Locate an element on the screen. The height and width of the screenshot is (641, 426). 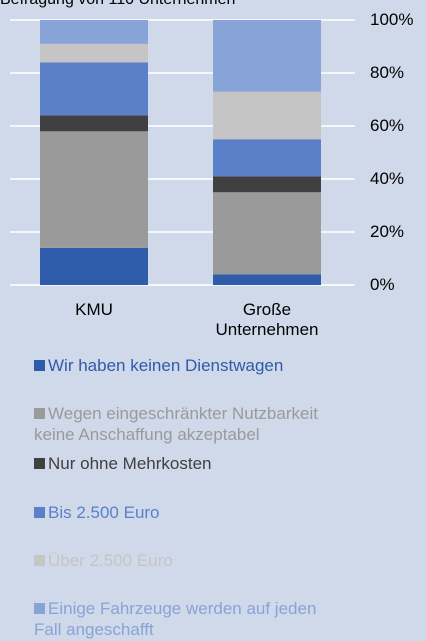
y-tick-label: 60% is located at coordinates (387, 125).